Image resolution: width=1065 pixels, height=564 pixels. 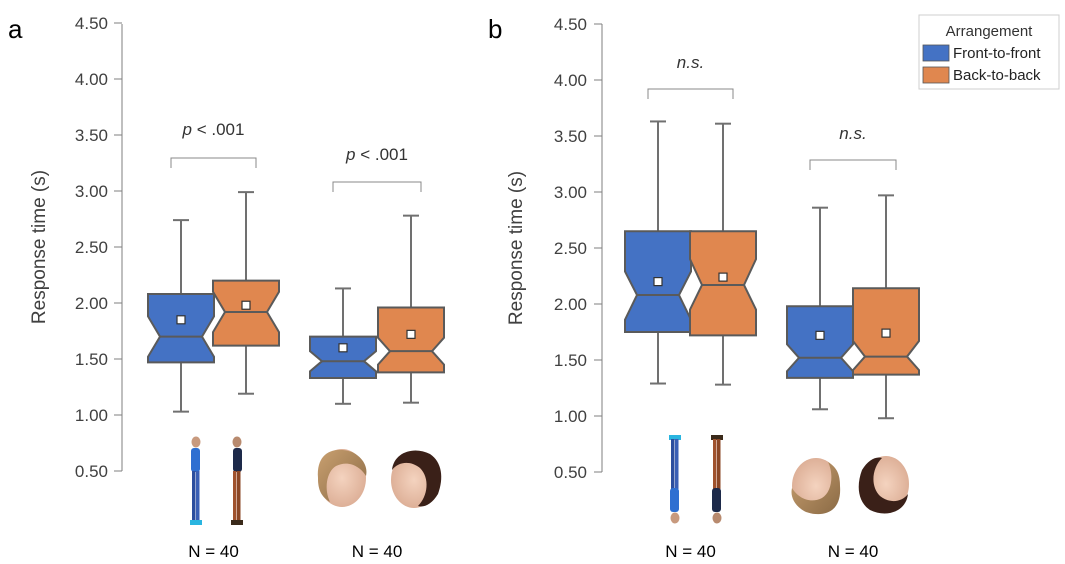 I want to click on panel-a-y-axis-label: Response time (s), so click(x=39, y=247).